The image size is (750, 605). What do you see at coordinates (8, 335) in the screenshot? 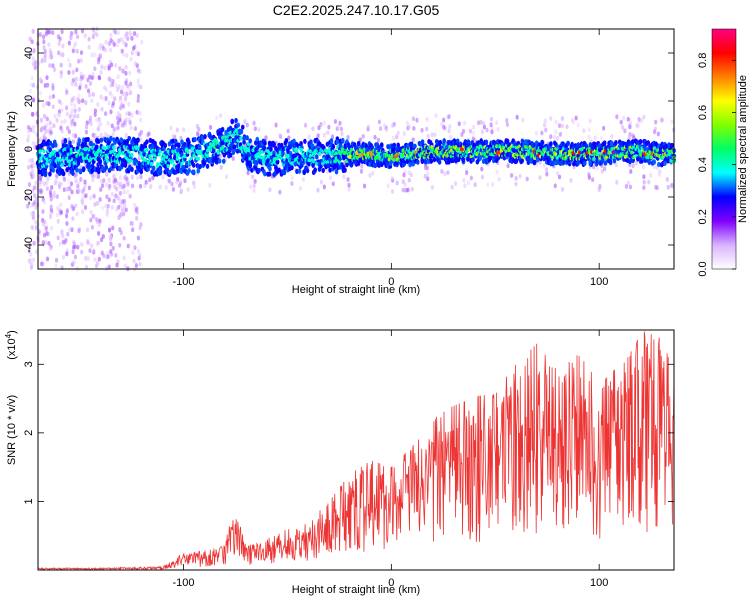
I see `snr-scale-exponent: 4` at bounding box center [8, 335].